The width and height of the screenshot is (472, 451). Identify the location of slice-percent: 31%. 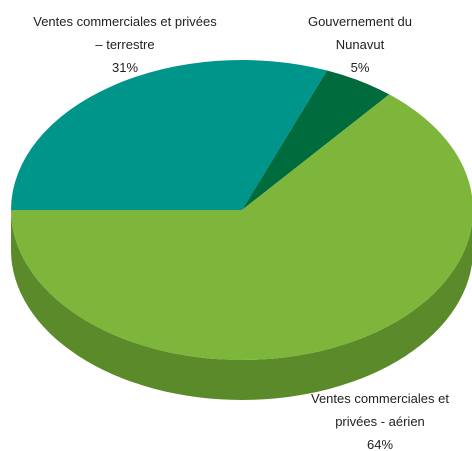
(125, 67).